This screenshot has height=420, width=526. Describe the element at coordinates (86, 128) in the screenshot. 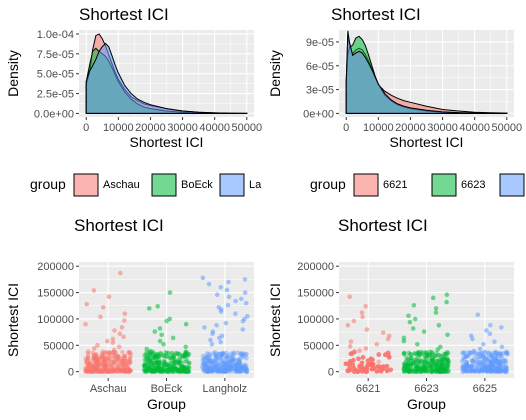

I see `x-tick-label: 0` at that location.